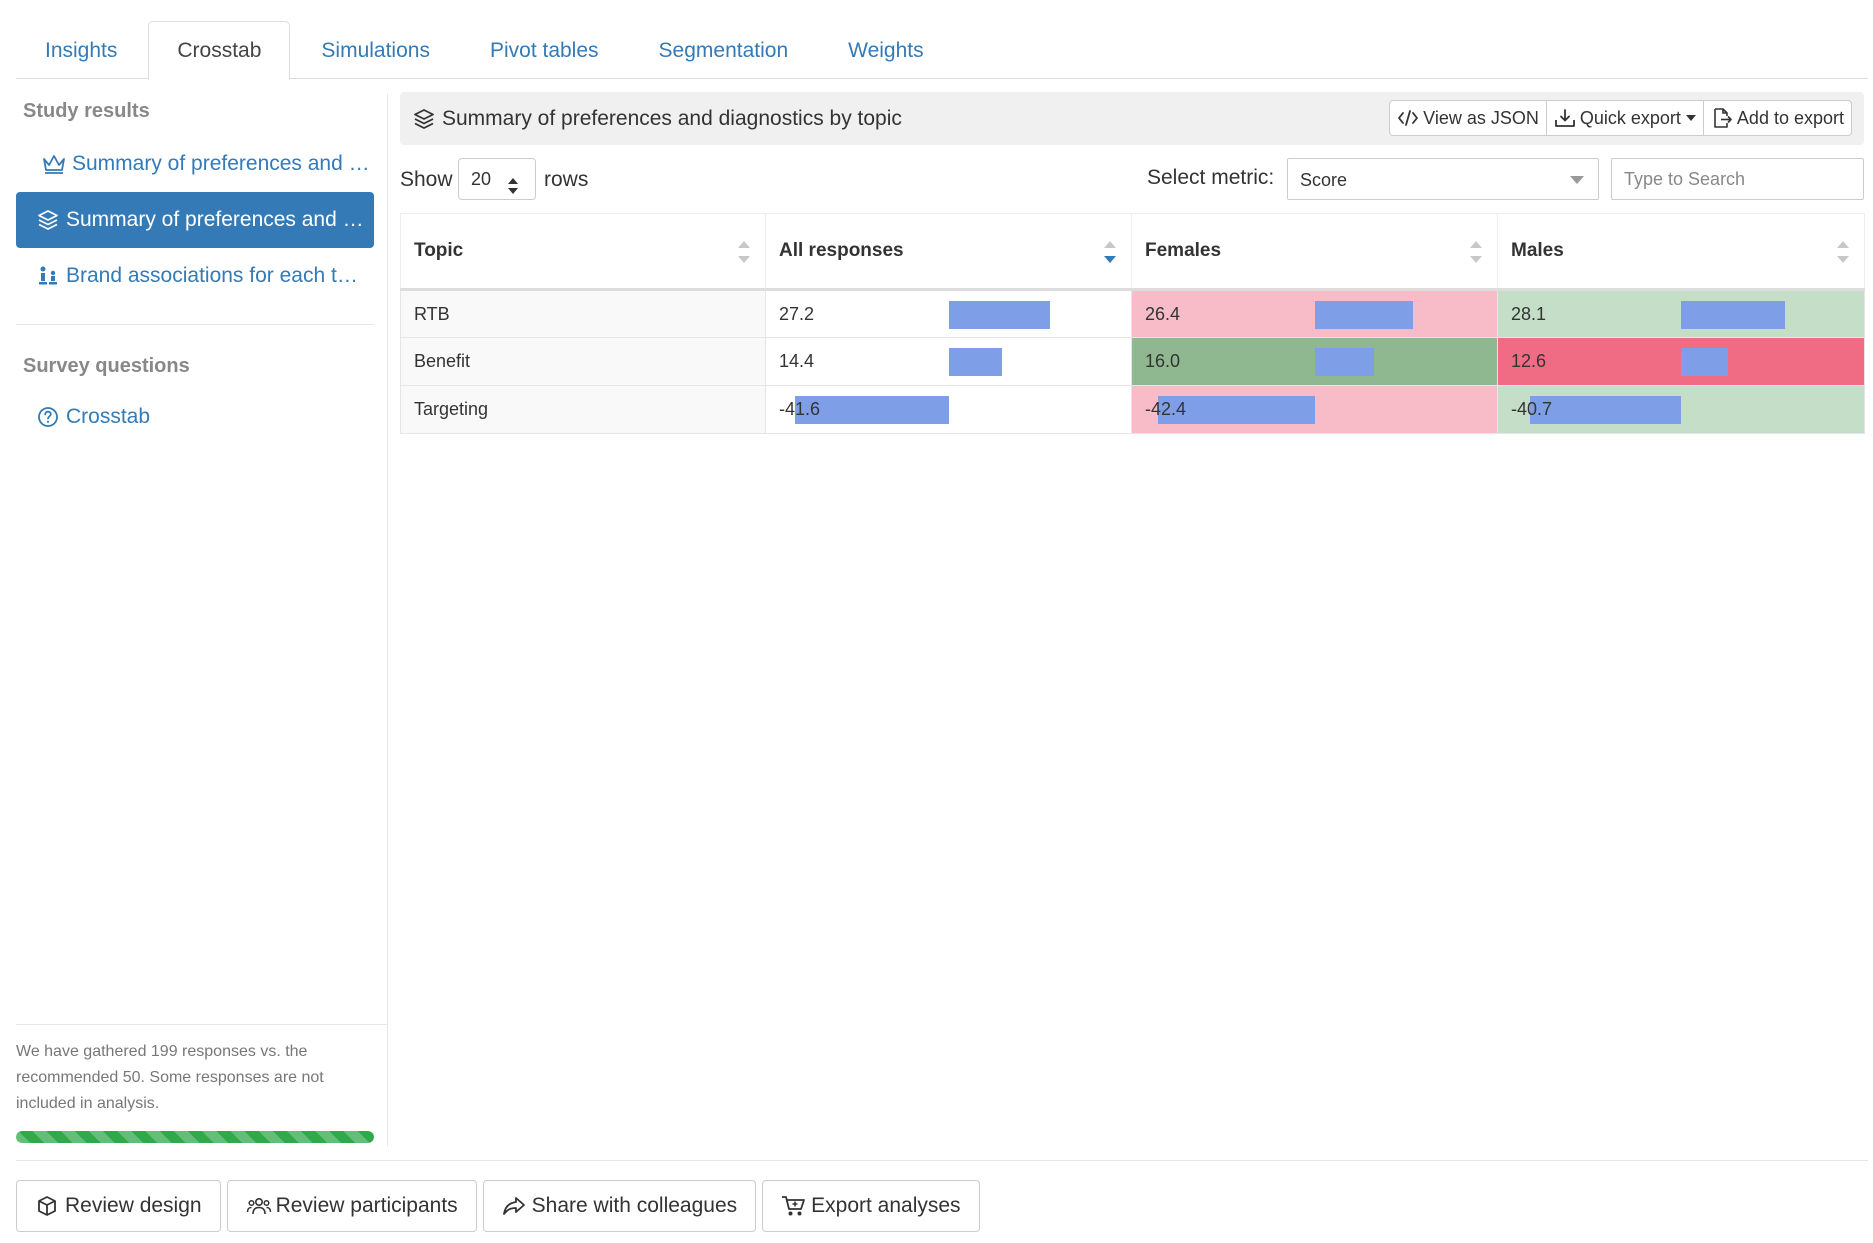 The image size is (1873, 1243). I want to click on value-cell: 28.1, so click(1681, 313).